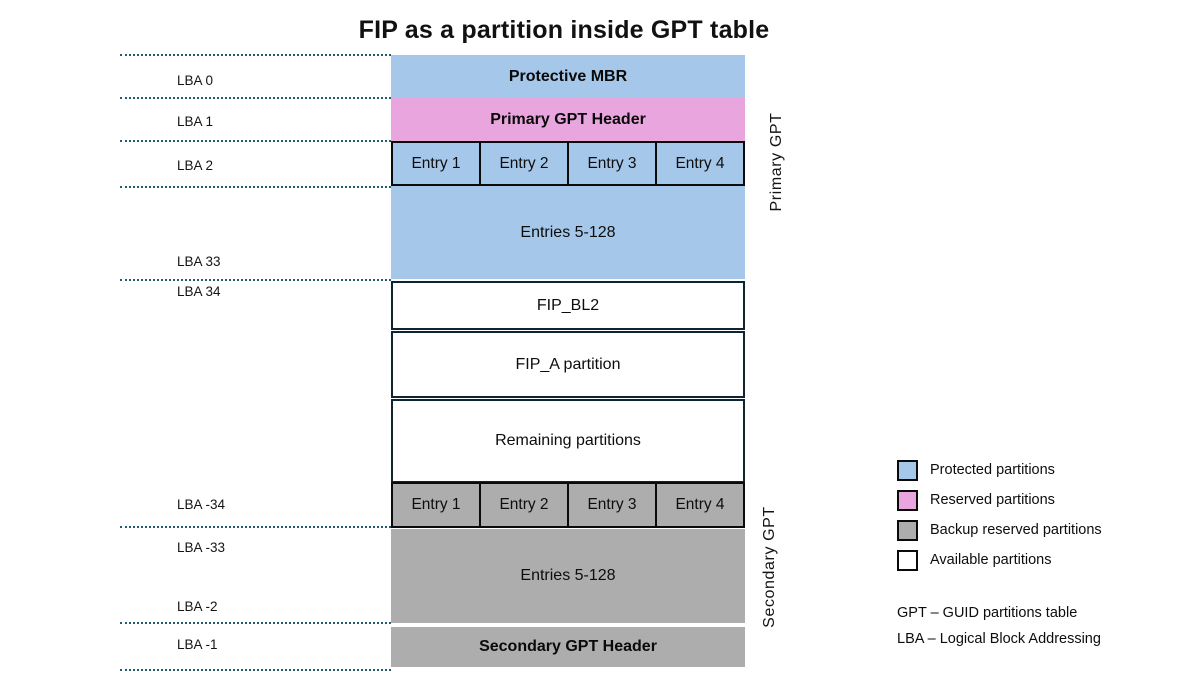 The height and width of the screenshot is (674, 1182). I want to click on gpt-abbreviation: GPT – GUID partitions table, so click(987, 613).